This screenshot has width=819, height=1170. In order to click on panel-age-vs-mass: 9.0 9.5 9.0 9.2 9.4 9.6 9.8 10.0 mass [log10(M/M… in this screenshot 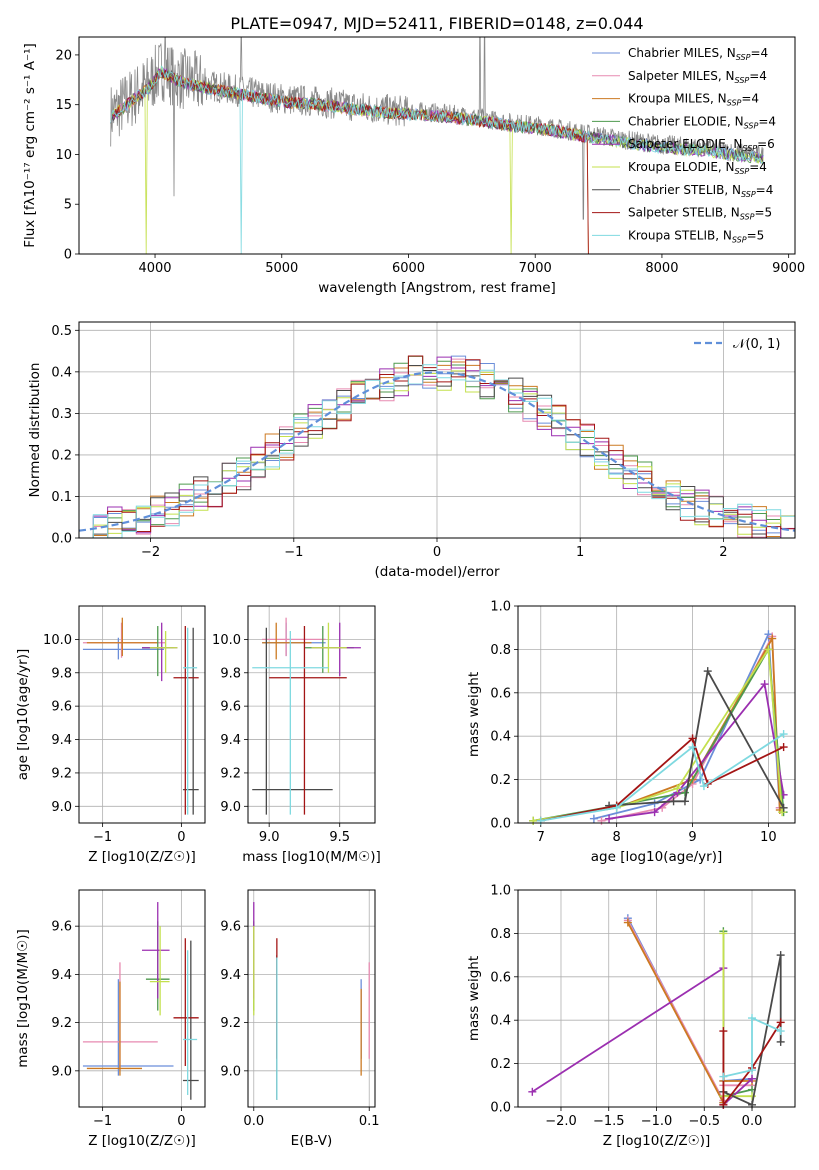, I will do `click(296, 735)`.